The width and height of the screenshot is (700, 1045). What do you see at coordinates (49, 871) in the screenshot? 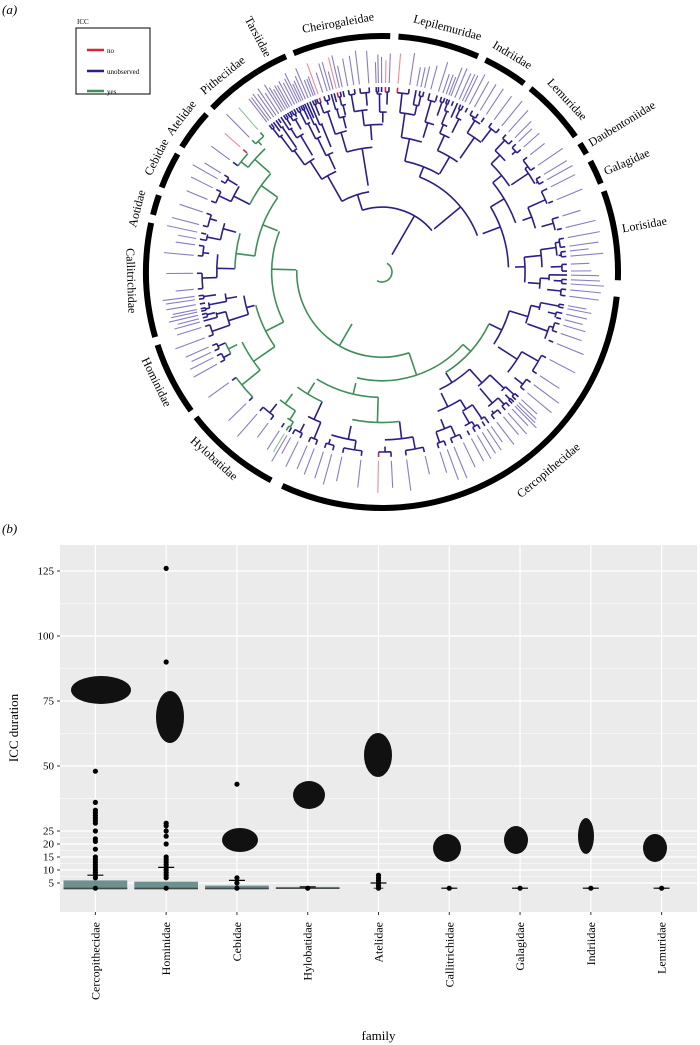
I see `y-tick-label: 10` at bounding box center [49, 871].